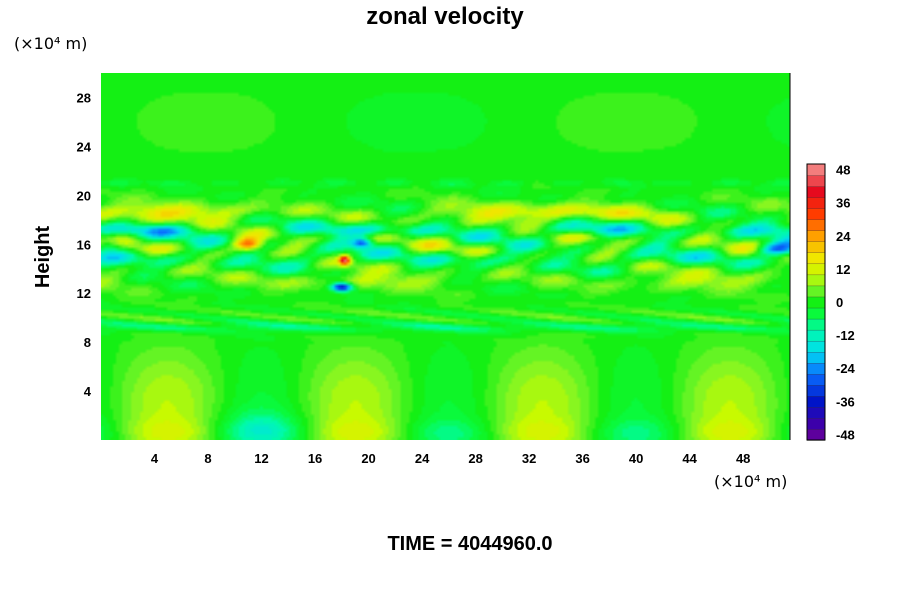 The height and width of the screenshot is (600, 900). What do you see at coordinates (843, 170) in the screenshot?
I see `colorbar-tick-label: 48` at bounding box center [843, 170].